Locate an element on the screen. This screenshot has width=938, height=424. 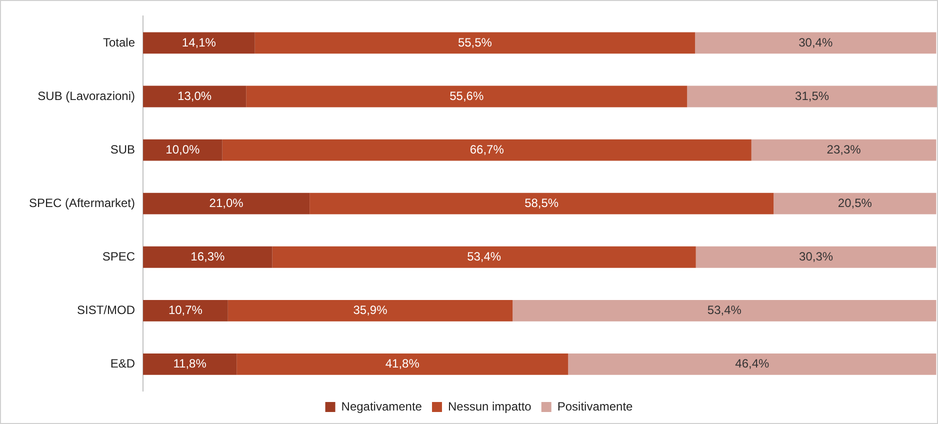
y-tick-label: Totale is located at coordinates (119, 42).